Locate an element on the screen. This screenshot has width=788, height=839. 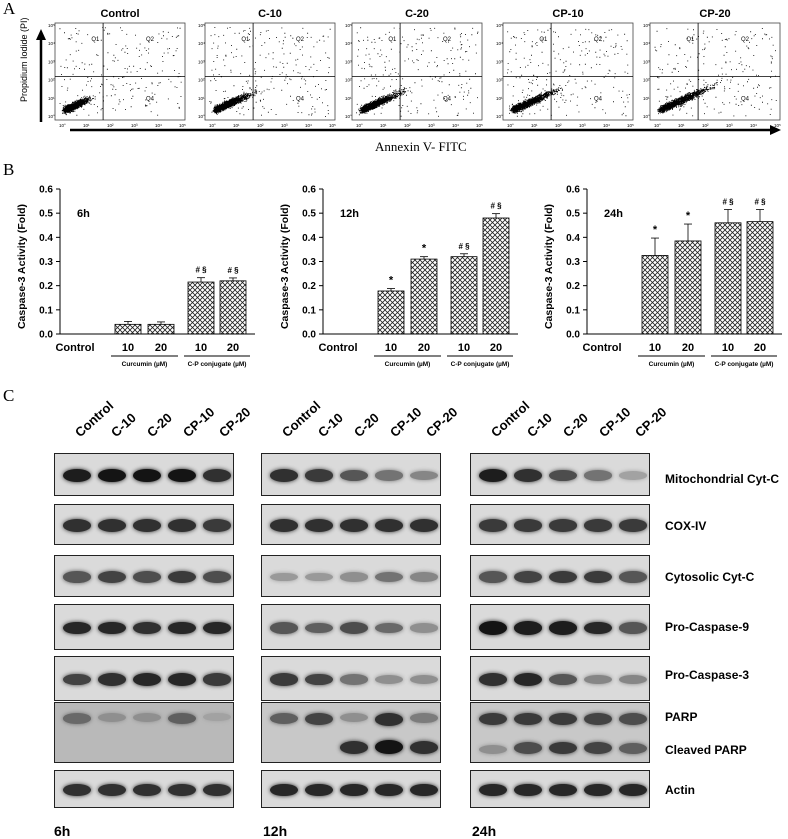
y-axis-arrowhead is located at coordinates (41, 34).